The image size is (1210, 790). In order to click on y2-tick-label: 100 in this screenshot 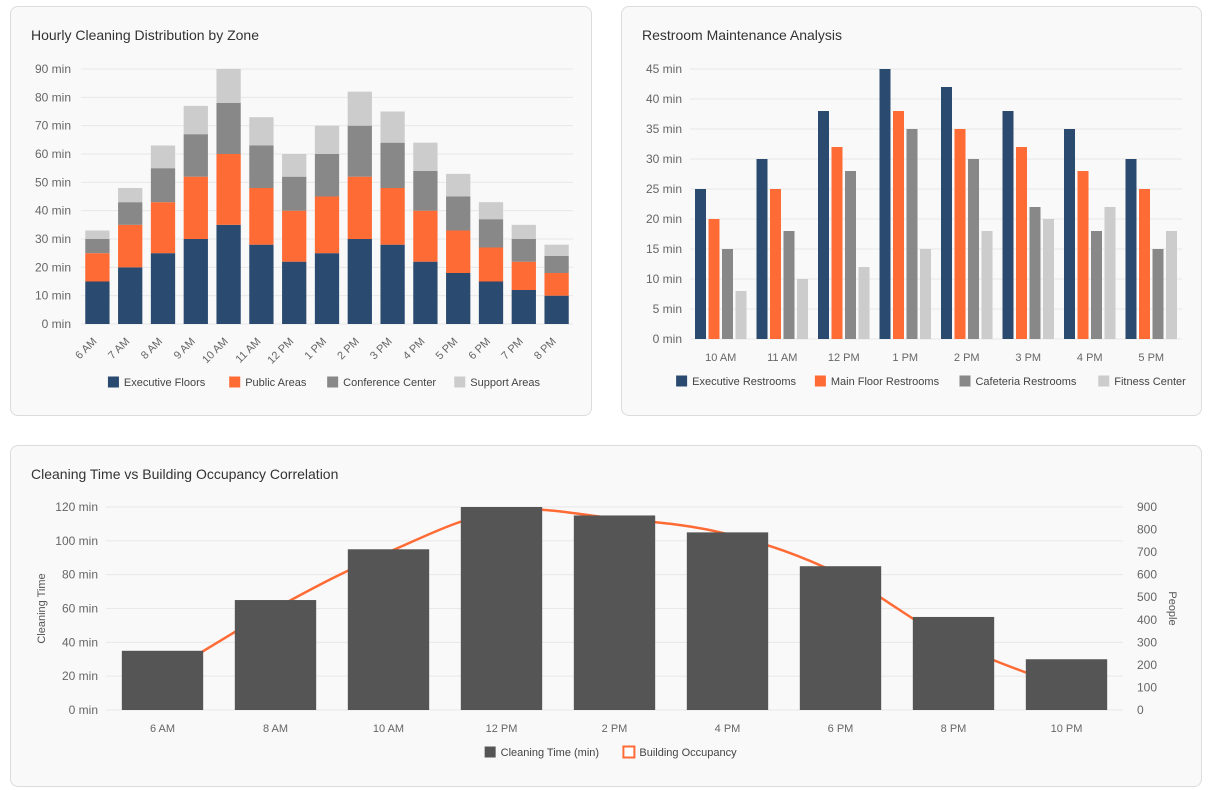, I will do `click(1147, 687)`.